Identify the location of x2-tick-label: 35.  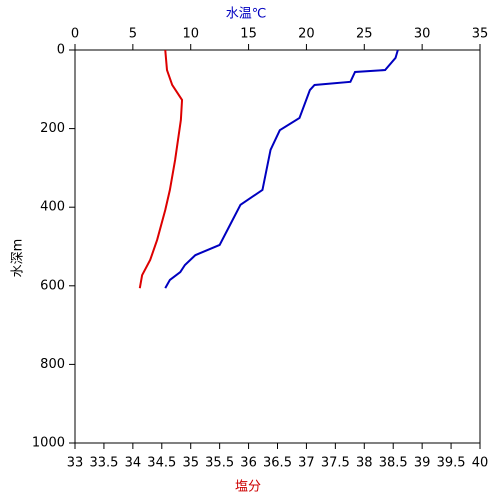
(480, 34).